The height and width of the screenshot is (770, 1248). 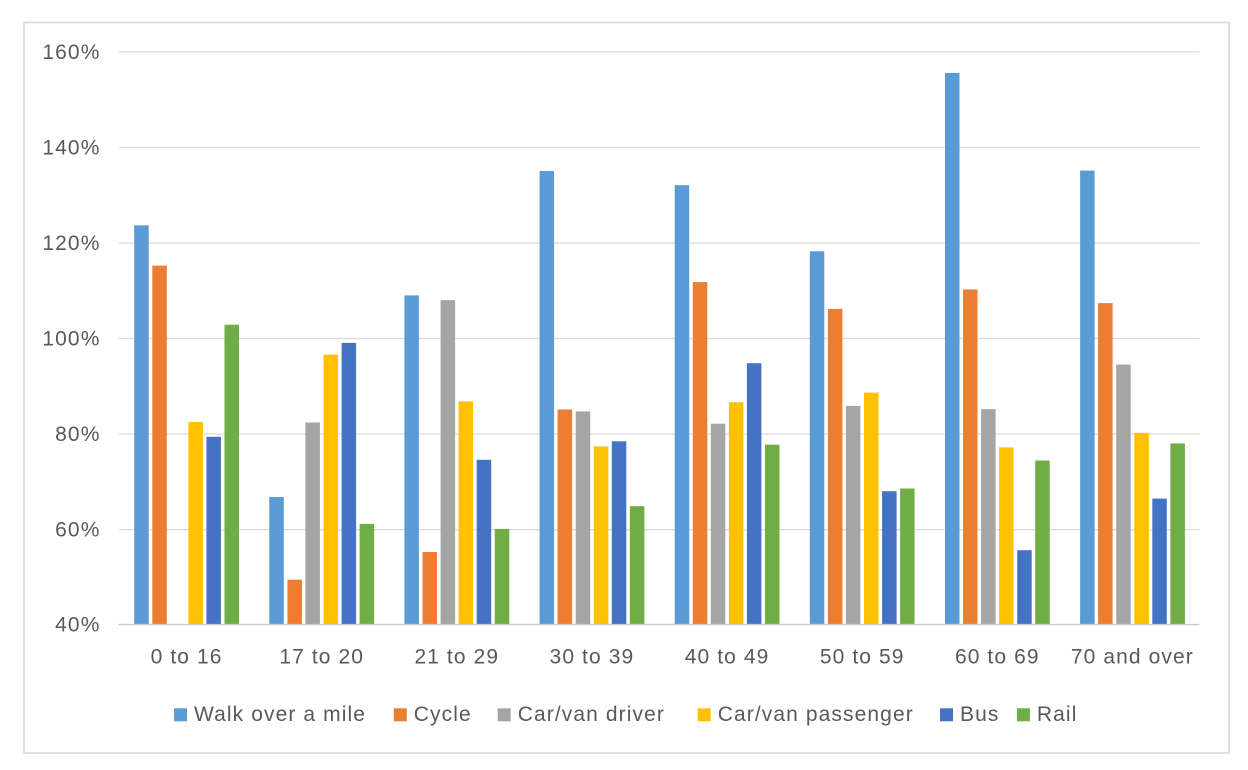 I want to click on svg-text: 70 and over, so click(x=1132, y=657).